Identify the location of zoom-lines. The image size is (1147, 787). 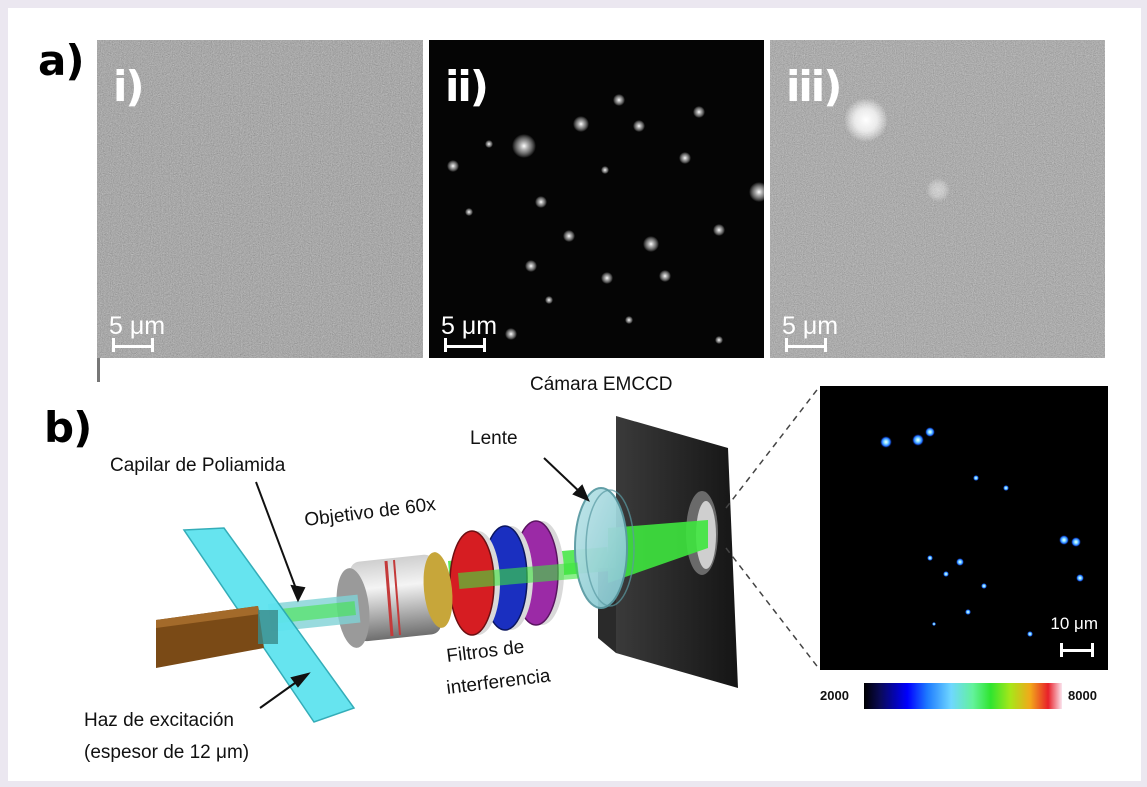
(773, 528).